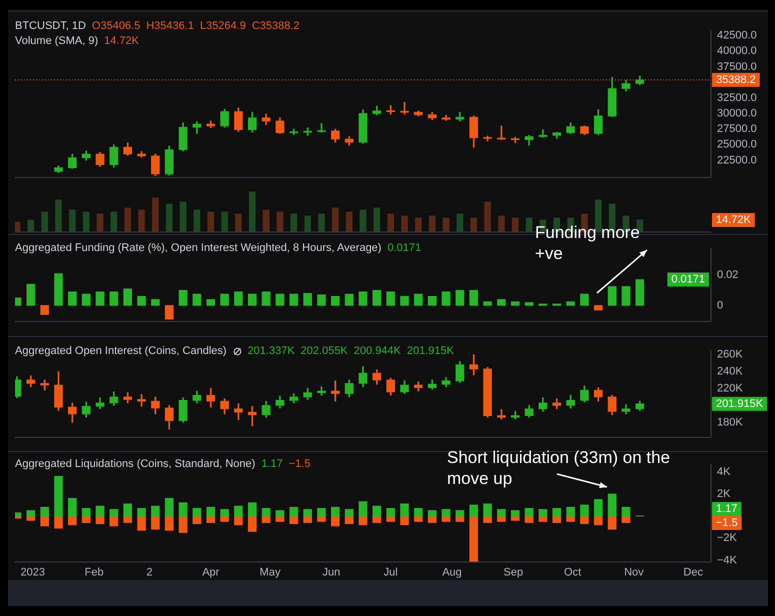 This screenshot has width=775, height=616. Describe the element at coordinates (737, 160) in the screenshot. I see `y-tick-label: 22500.0` at that location.